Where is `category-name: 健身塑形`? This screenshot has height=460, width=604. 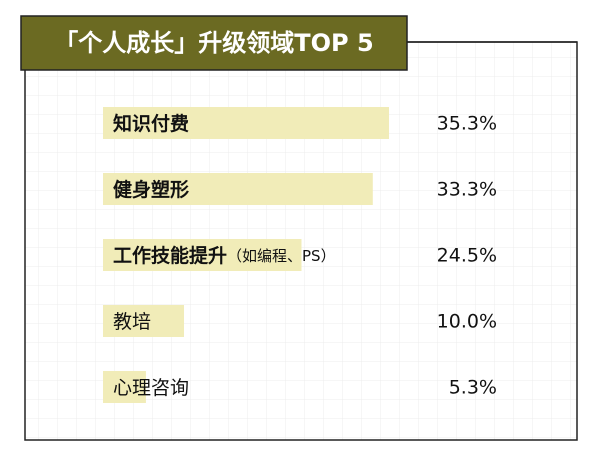
category-name: 健身塑形 is located at coordinates (151, 189).